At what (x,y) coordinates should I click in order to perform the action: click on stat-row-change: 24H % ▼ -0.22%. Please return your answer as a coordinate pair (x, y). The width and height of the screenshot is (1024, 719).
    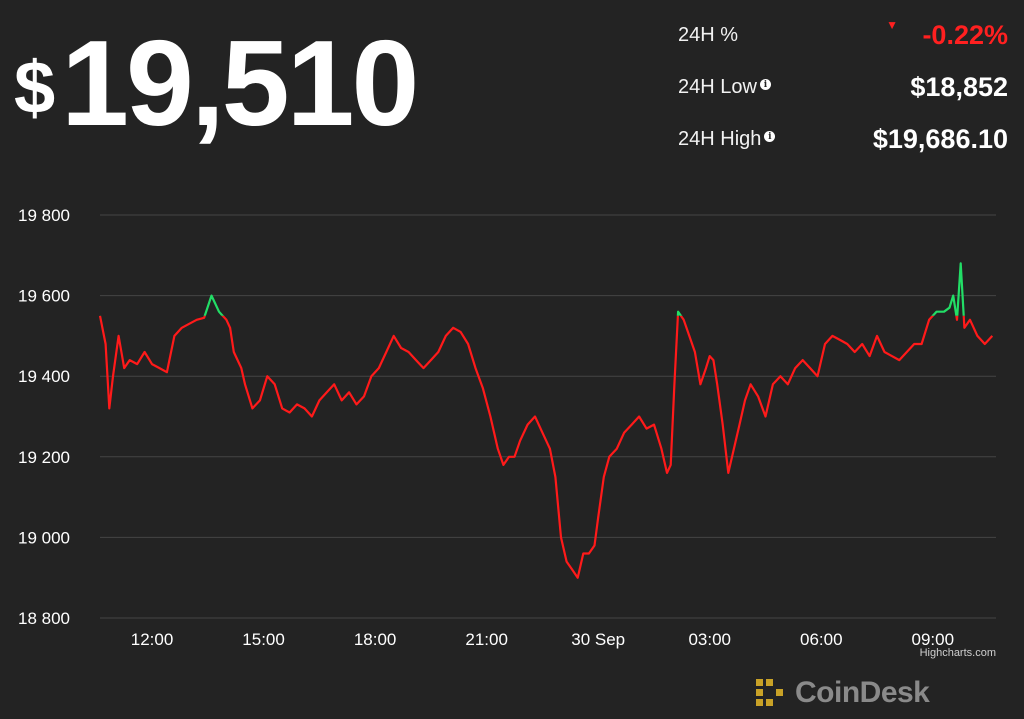
    Looking at the image, I should click on (843, 45).